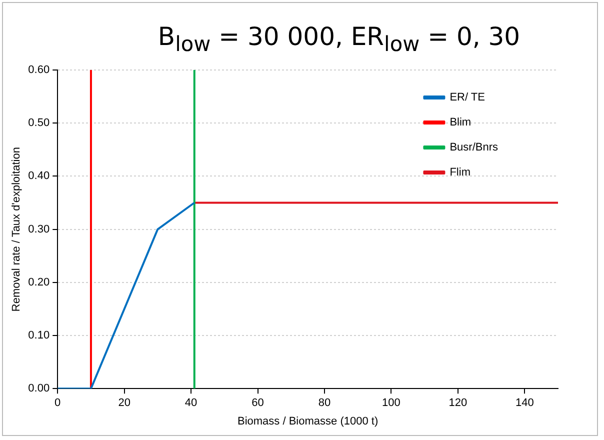 Image resolution: width=604 pixels, height=440 pixels. Describe the element at coordinates (467, 98) in the screenshot. I see `legend-label: ER/ TE` at that location.